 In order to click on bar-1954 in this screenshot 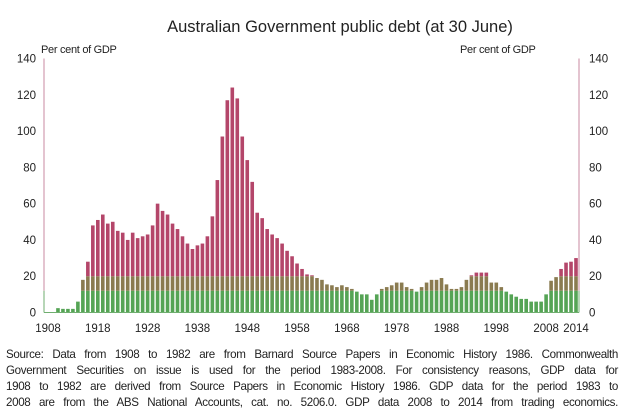, I will do `click(277, 275)`.